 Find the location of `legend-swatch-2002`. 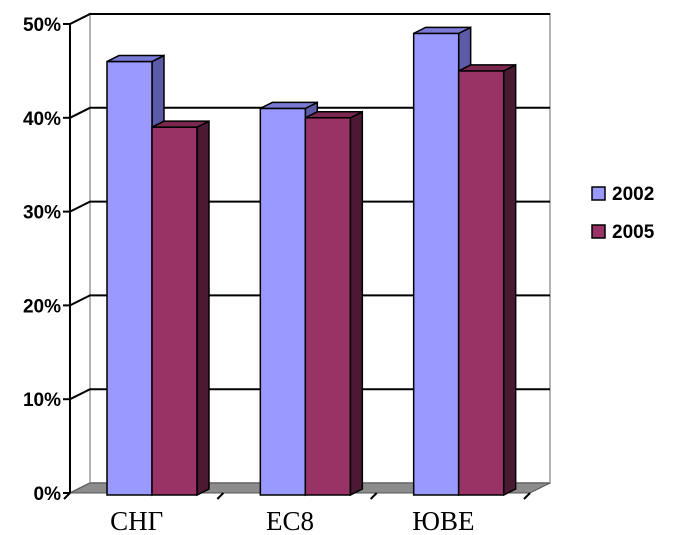

legend-swatch-2002 is located at coordinates (598, 193).